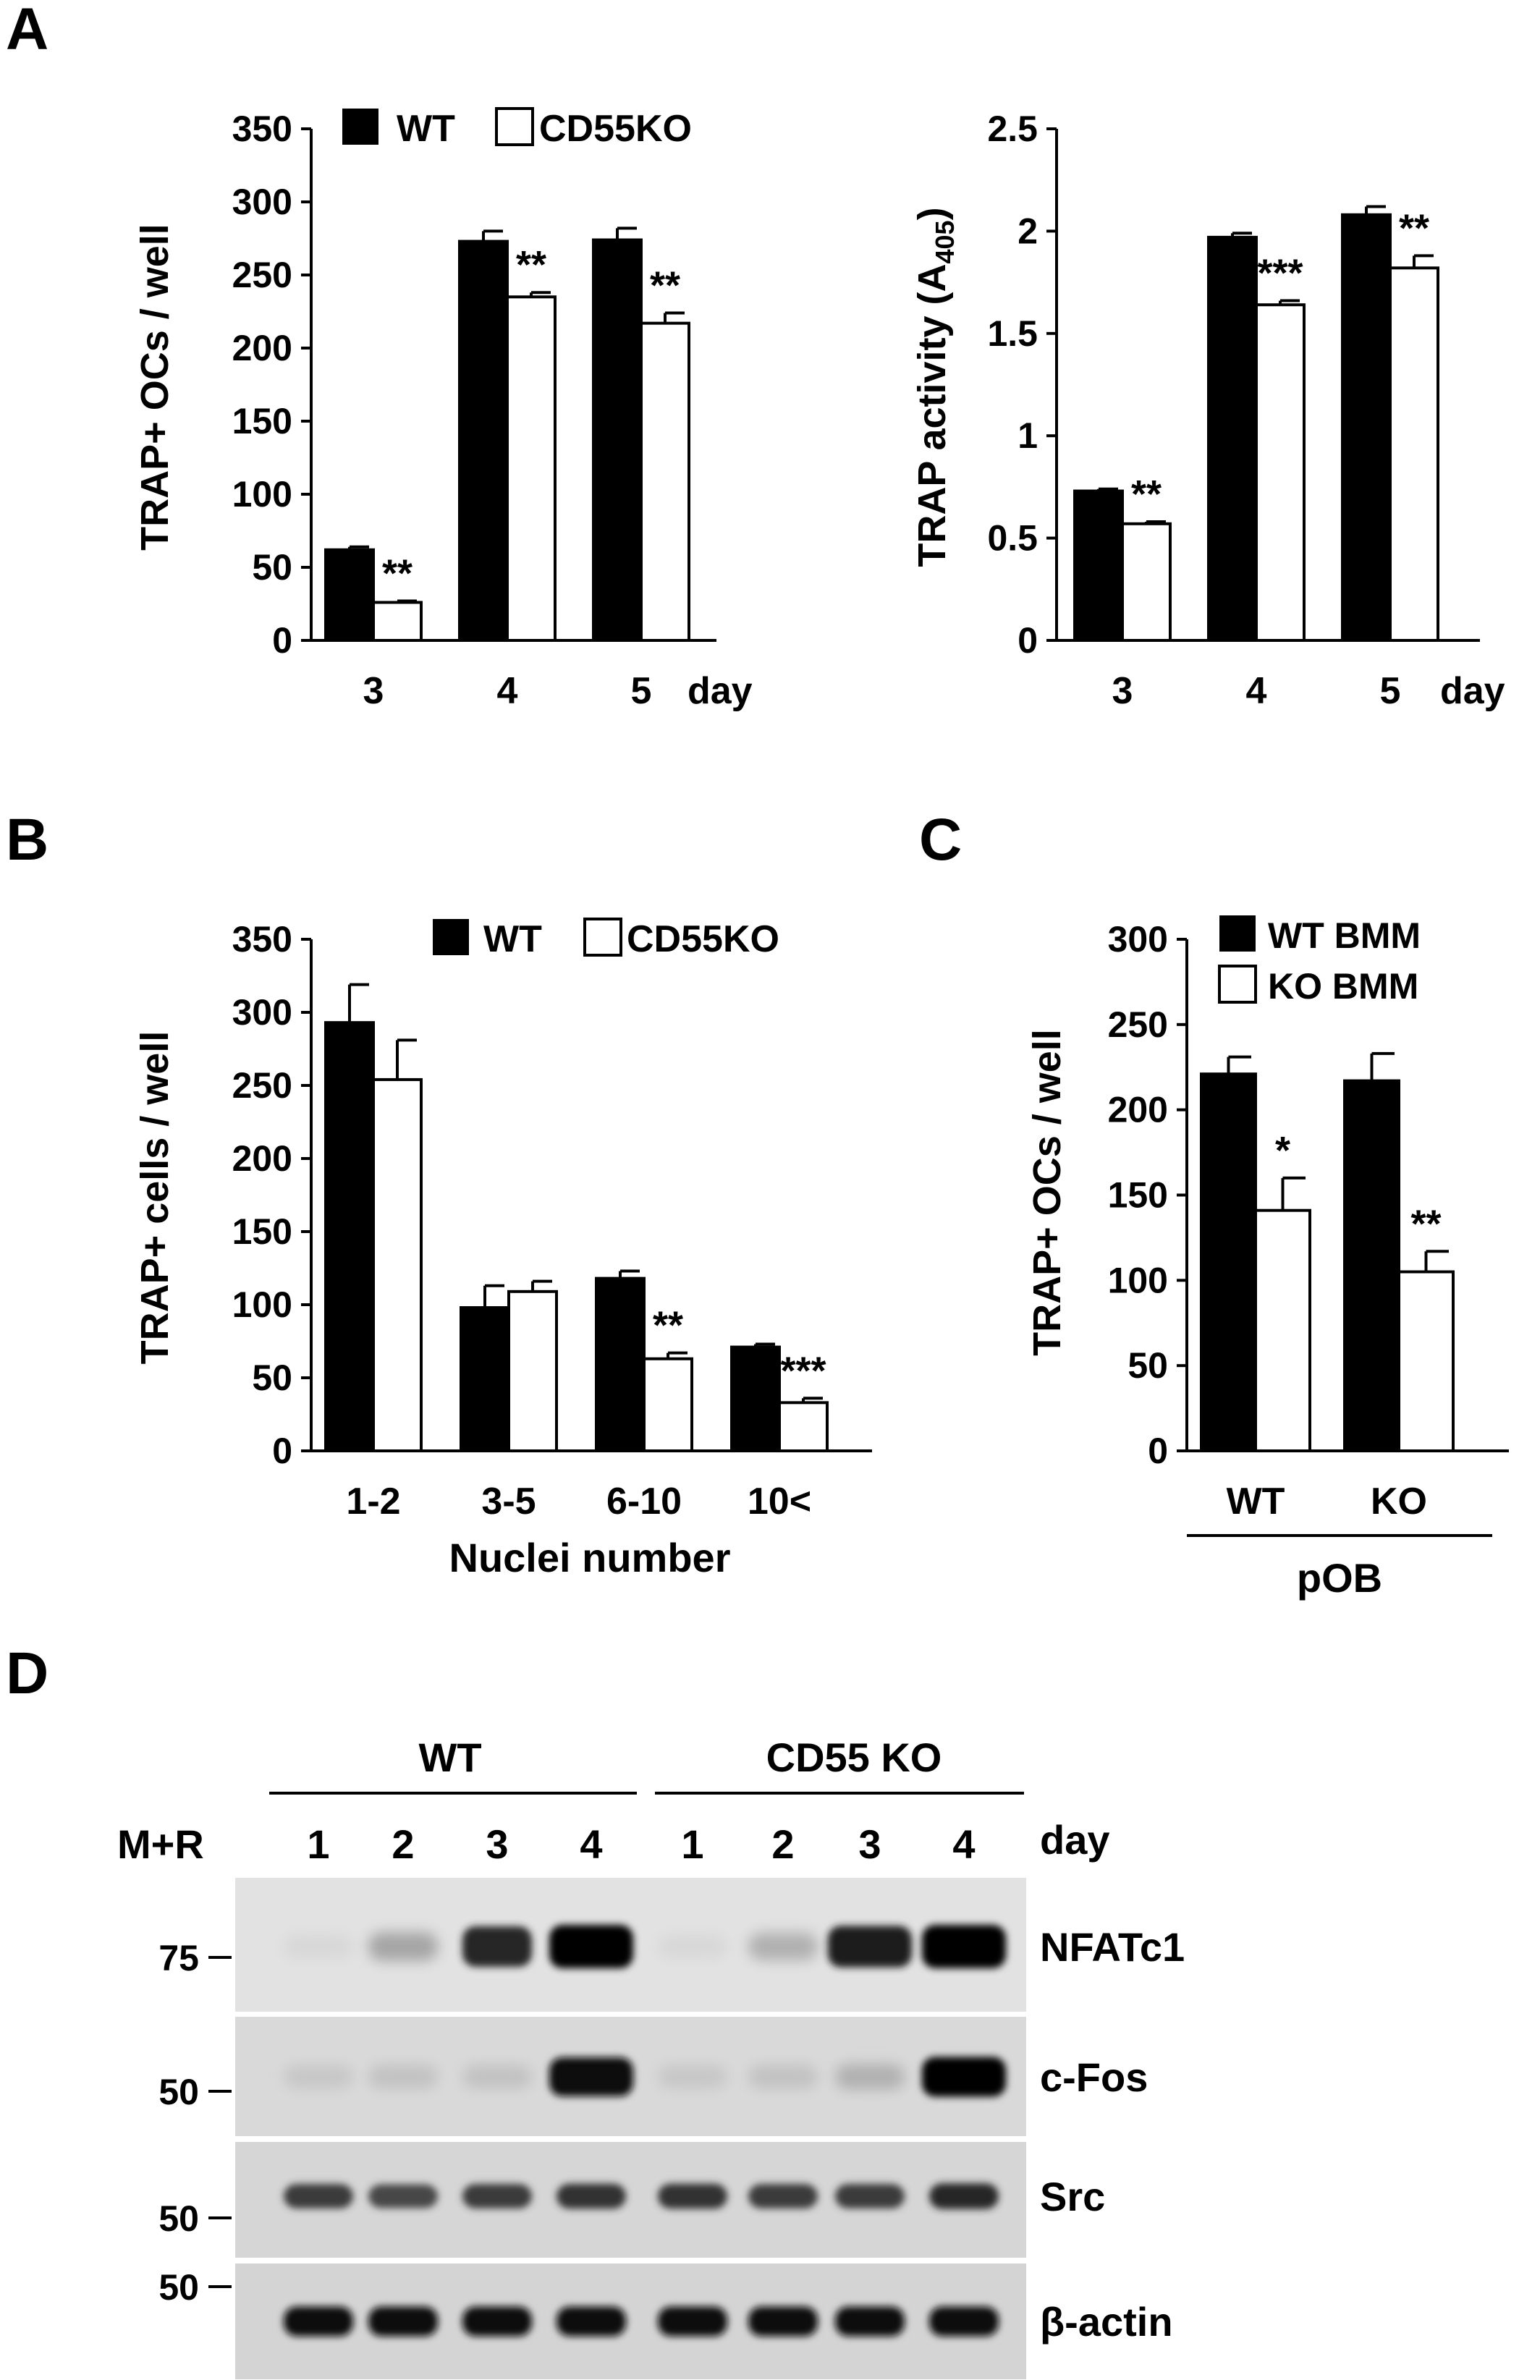 The width and height of the screenshot is (1540, 2380). Describe the element at coordinates (1256, 1502) in the screenshot. I see `x-tick-label-WT: WT` at that location.